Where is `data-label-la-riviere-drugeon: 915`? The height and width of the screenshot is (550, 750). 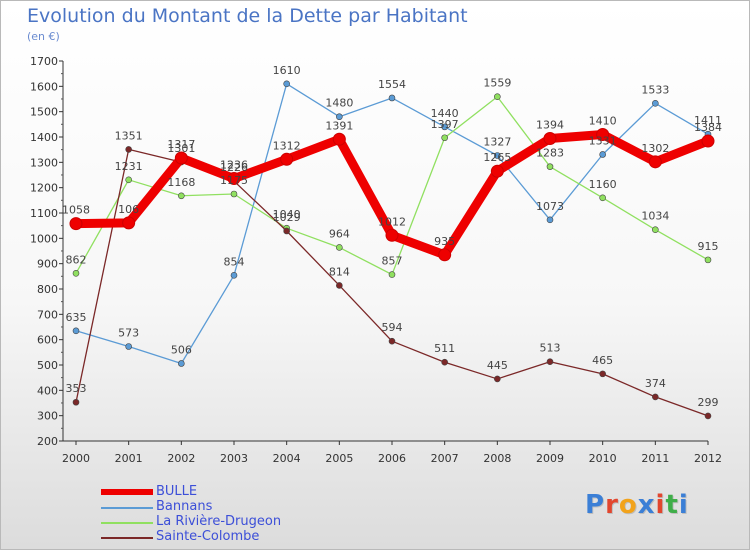 data-label-la-riviere-drugeon: 915 is located at coordinates (708, 246).